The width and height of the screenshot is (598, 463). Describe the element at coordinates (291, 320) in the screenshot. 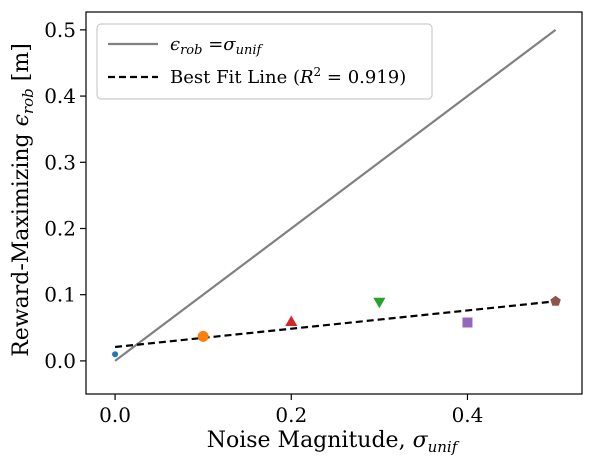

I see `data-point-triangle-up` at that location.